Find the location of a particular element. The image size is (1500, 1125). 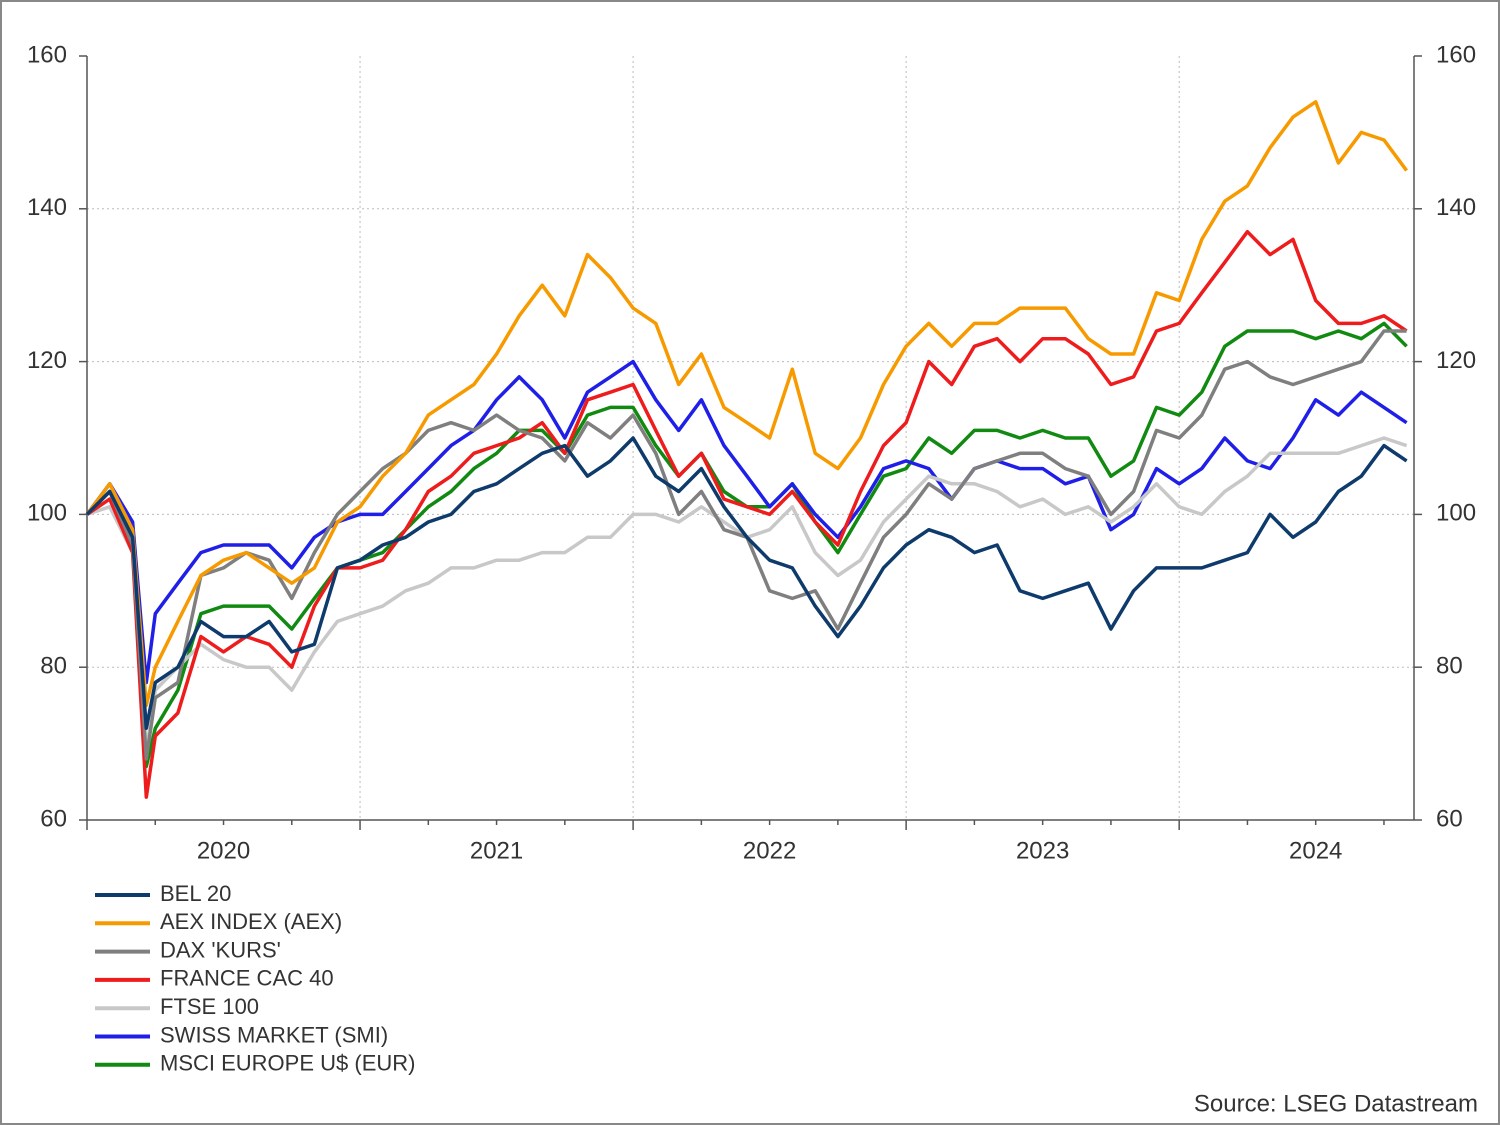

legend-label: FTSE 100 is located at coordinates (209, 1006).